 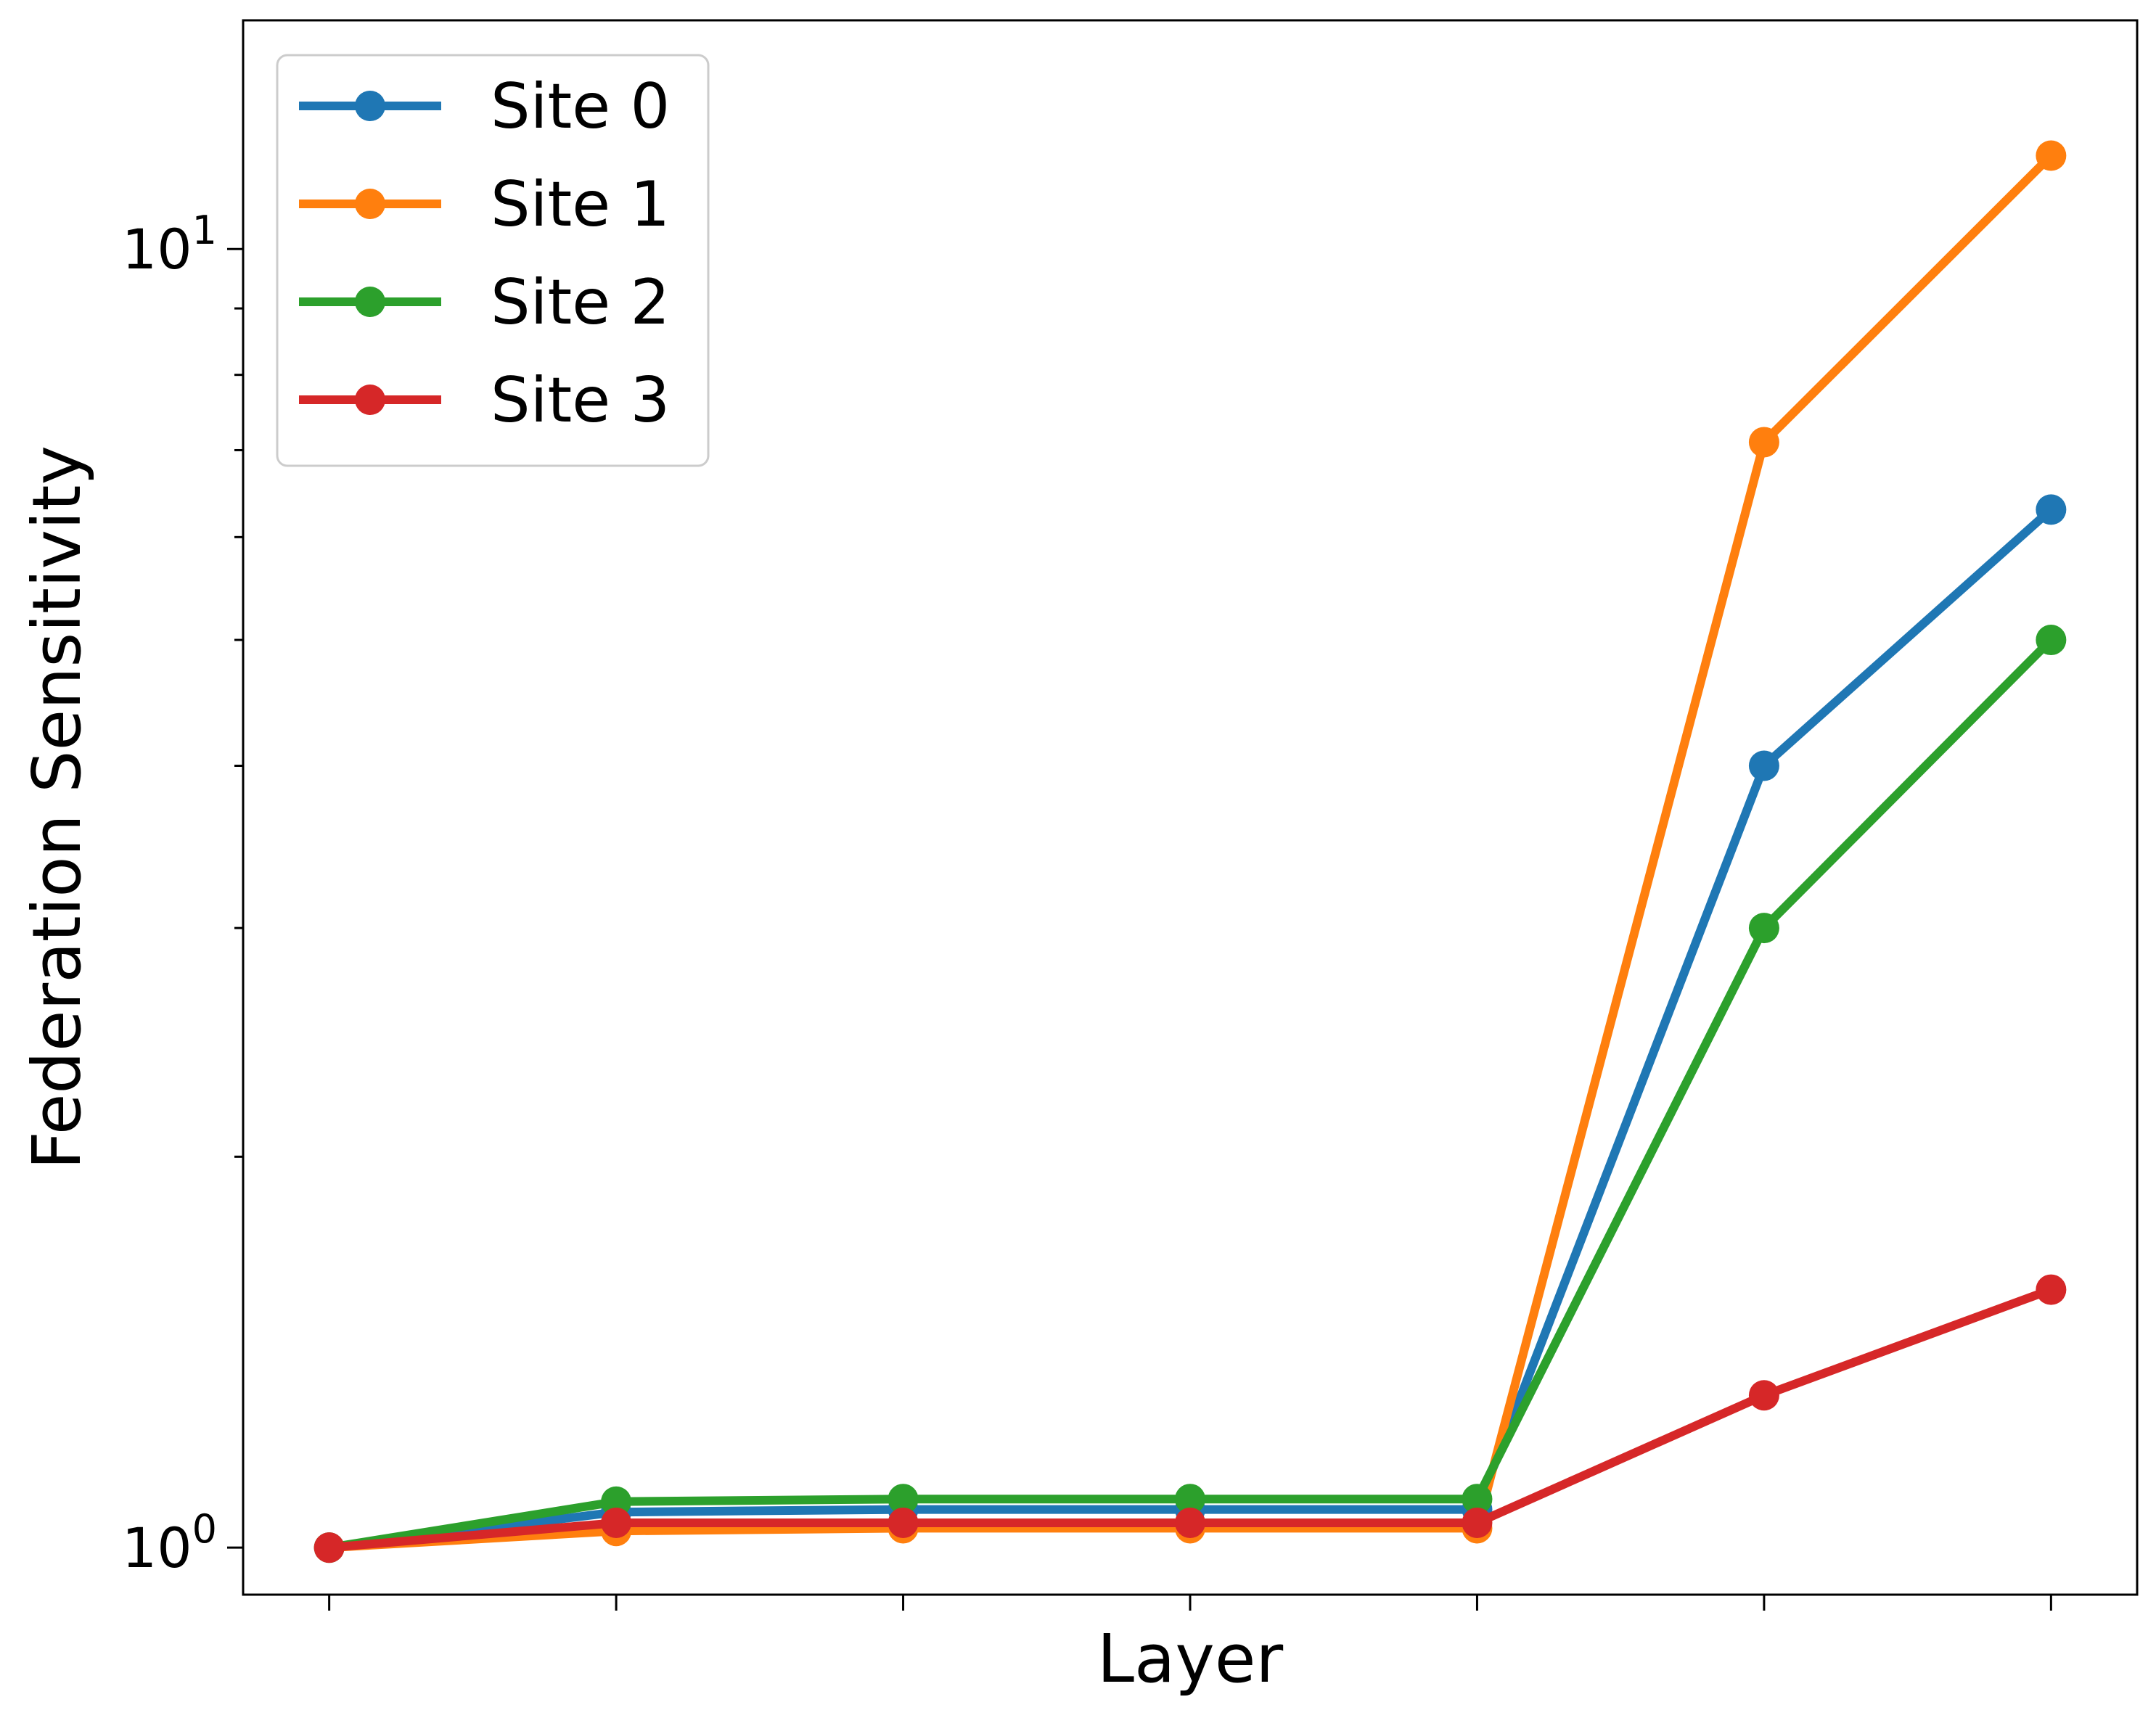 What do you see at coordinates (492, 260) in the screenshot?
I see `legend: Site 0 Site 1 Site 2 Site 3` at bounding box center [492, 260].